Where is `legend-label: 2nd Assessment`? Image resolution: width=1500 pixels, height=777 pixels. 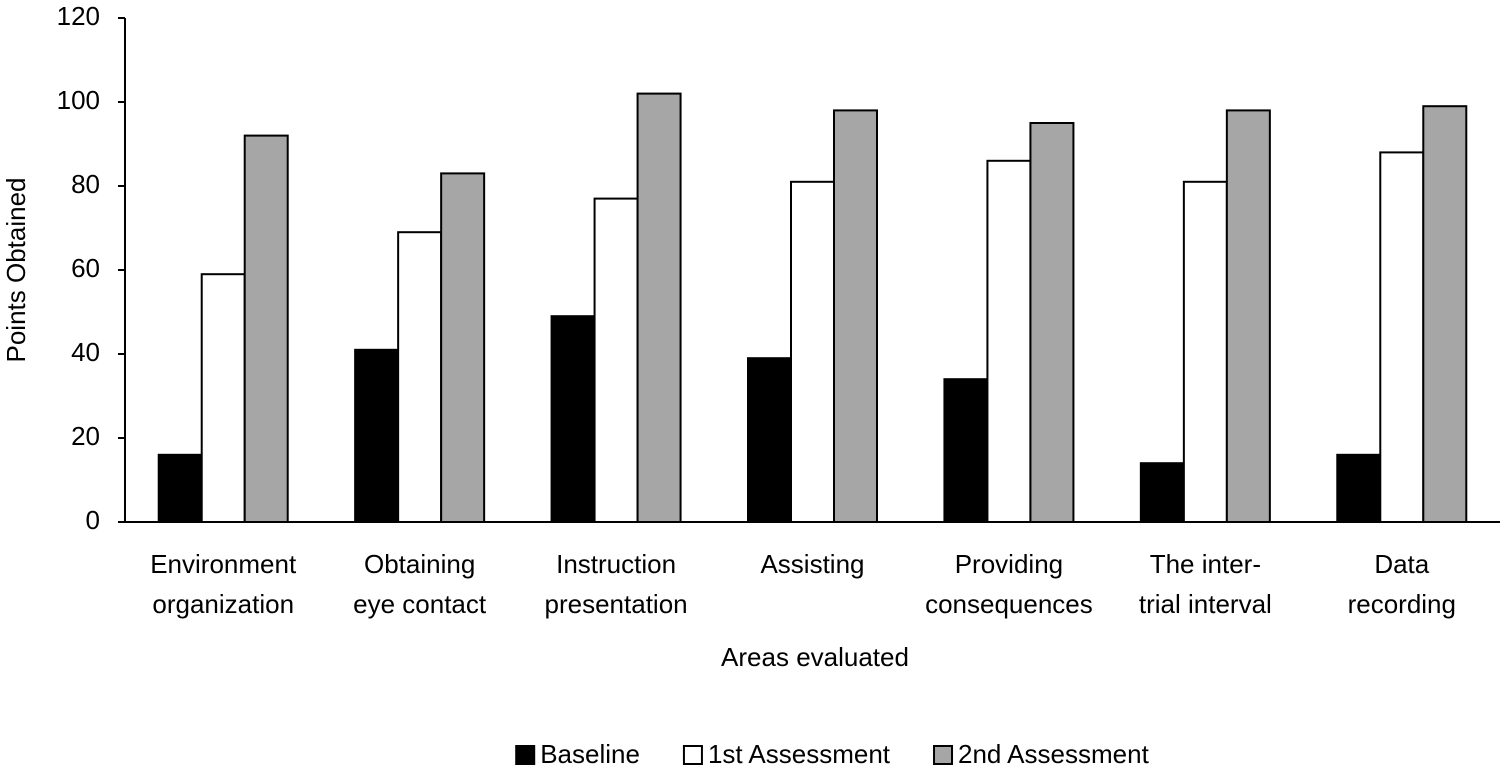
legend-label: 2nd Assessment is located at coordinates (1054, 754).